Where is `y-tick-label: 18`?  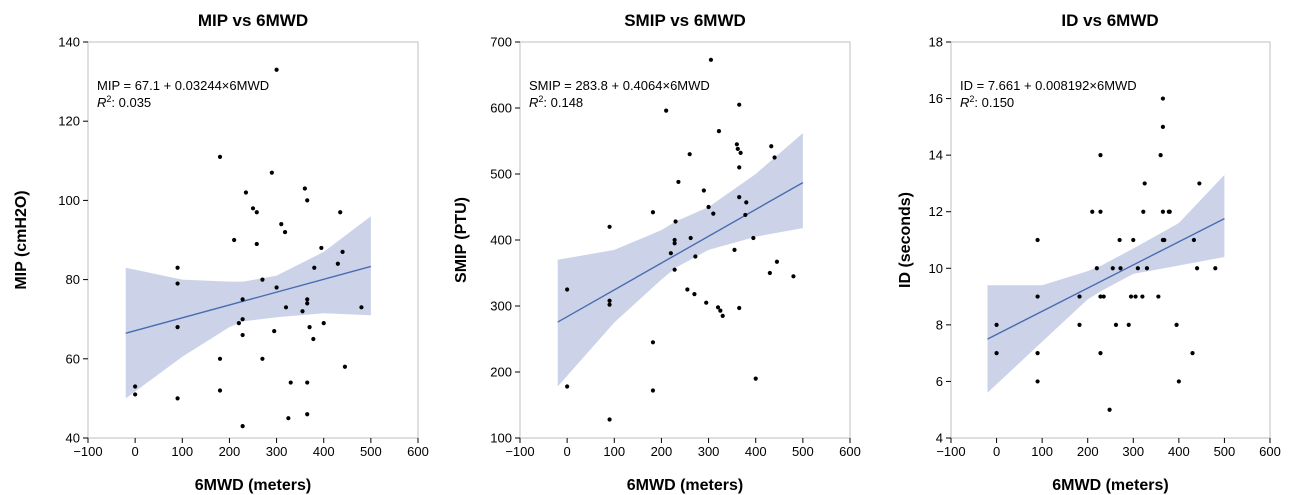
y-tick-label: 18 is located at coordinates (936, 42).